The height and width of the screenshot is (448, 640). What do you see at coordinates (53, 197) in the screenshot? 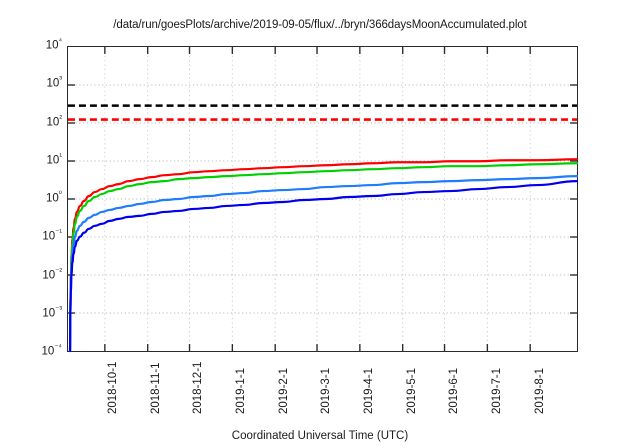
I see `y-tick-label: 10⁰` at bounding box center [53, 197].